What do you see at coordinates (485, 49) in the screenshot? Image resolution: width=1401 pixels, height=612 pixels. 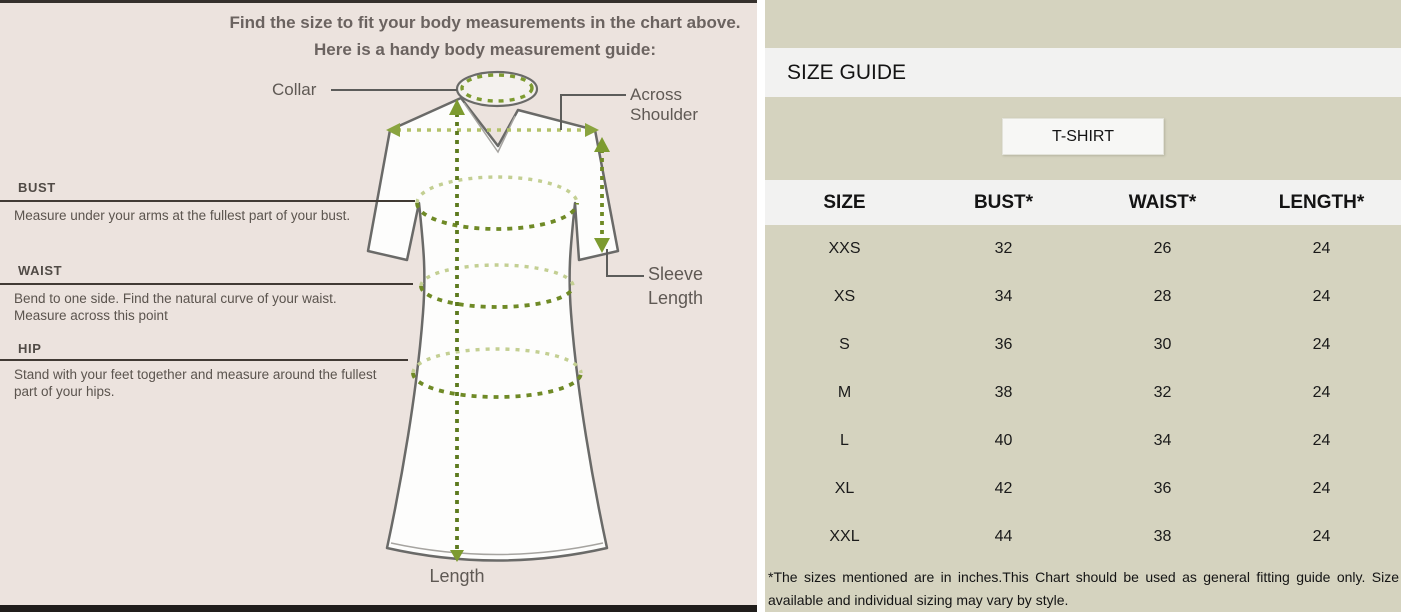 I see `guide-heading-line2: Here is a handy body measurement guide:` at bounding box center [485, 49].